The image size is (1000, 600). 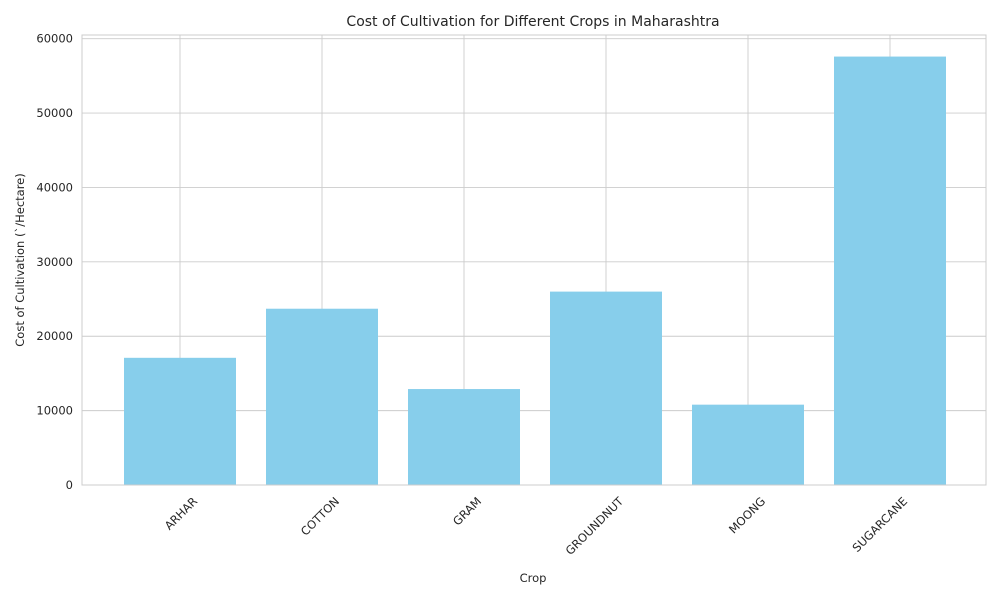 I want to click on y-tick-label: 0, so click(x=69, y=485).